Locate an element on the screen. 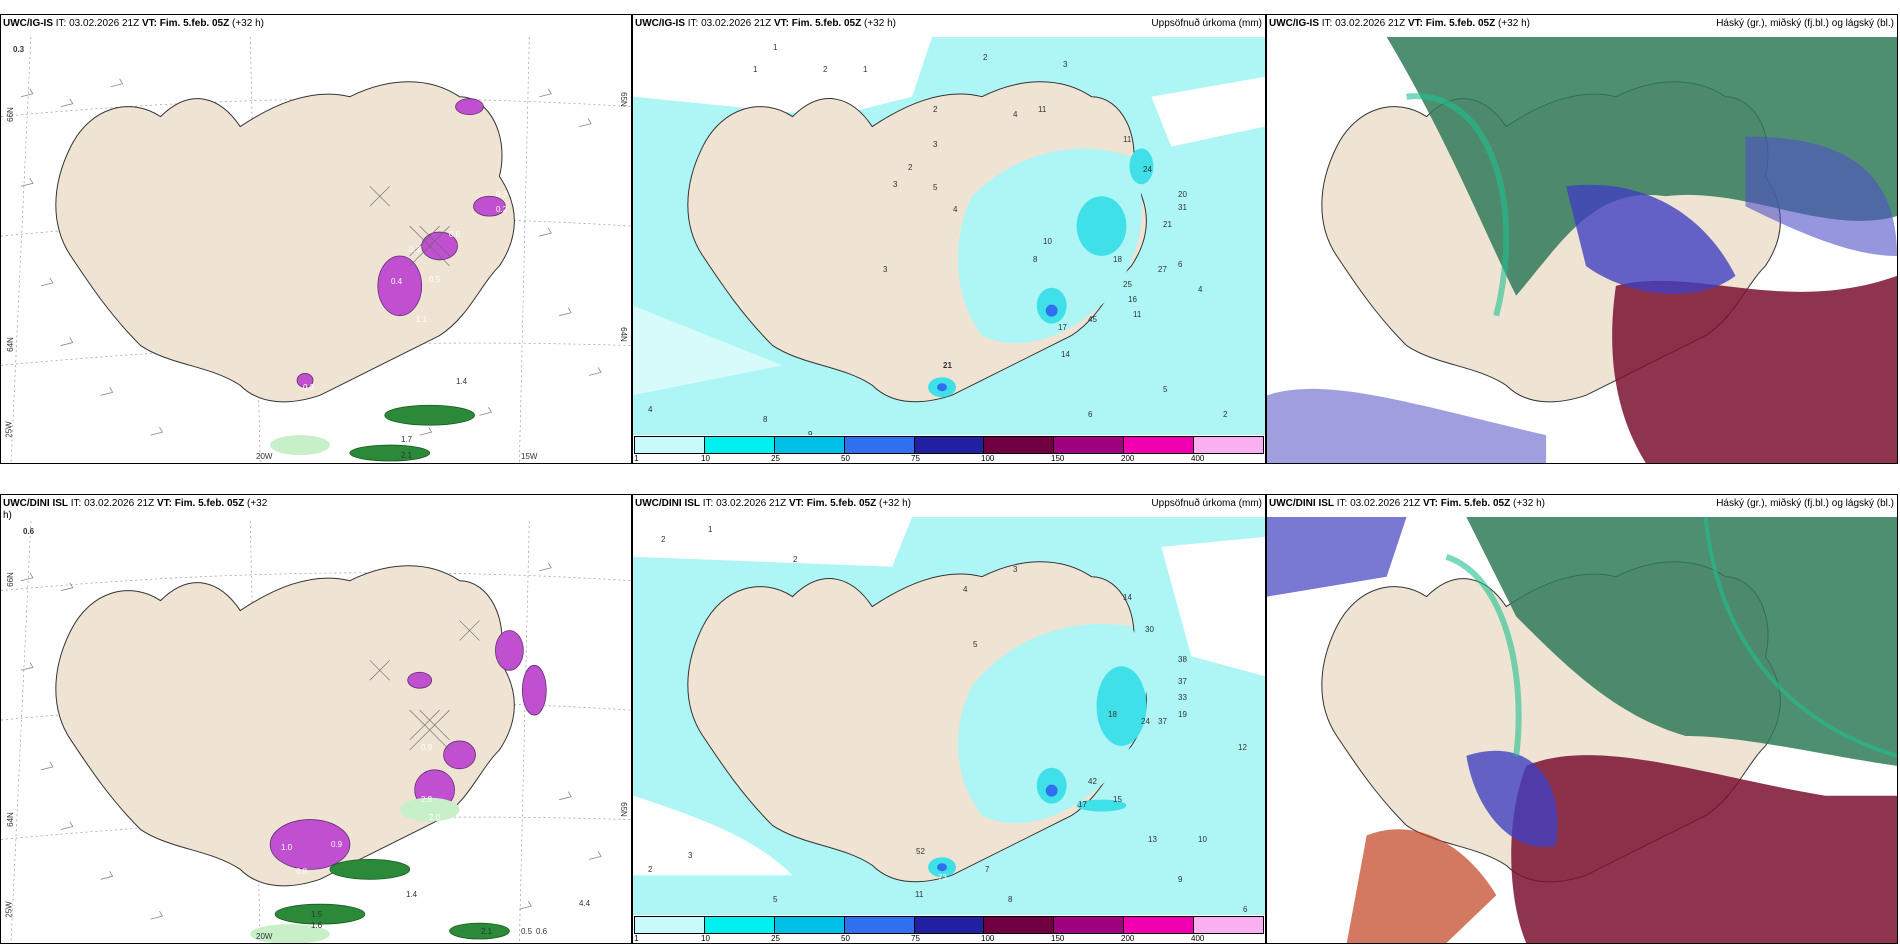 The width and height of the screenshot is (1900, 950). legend-ticks: 1 10 25 50 75 100 150 200 400 is located at coordinates (949, 938).